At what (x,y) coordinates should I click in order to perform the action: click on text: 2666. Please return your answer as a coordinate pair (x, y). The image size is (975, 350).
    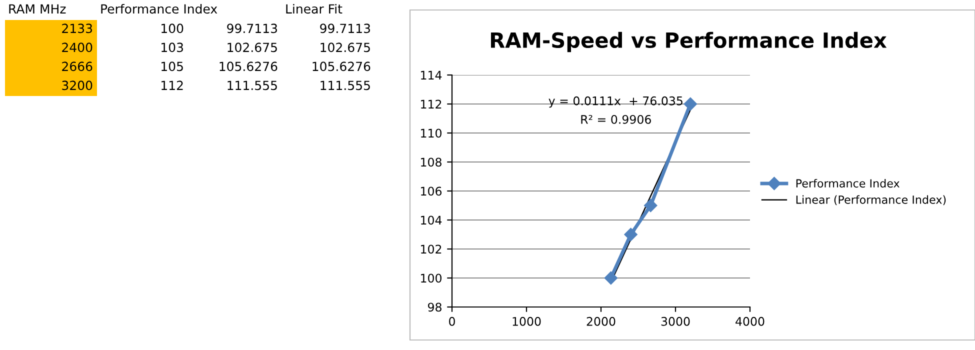
    Looking at the image, I should click on (77, 67).